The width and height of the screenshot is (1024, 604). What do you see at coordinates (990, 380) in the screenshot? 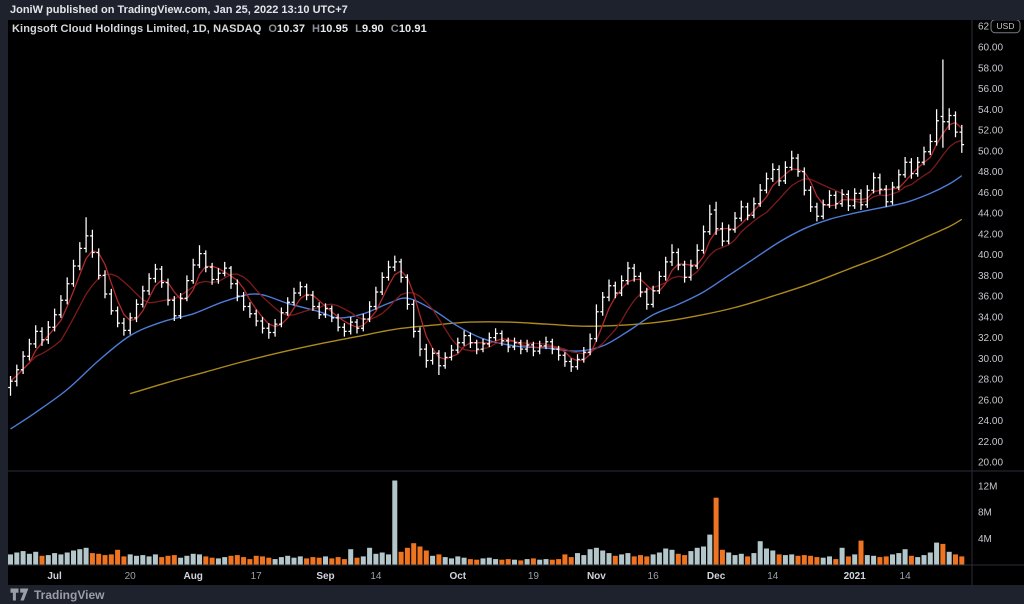
I see `price-tick-label: 28.00` at bounding box center [990, 380].